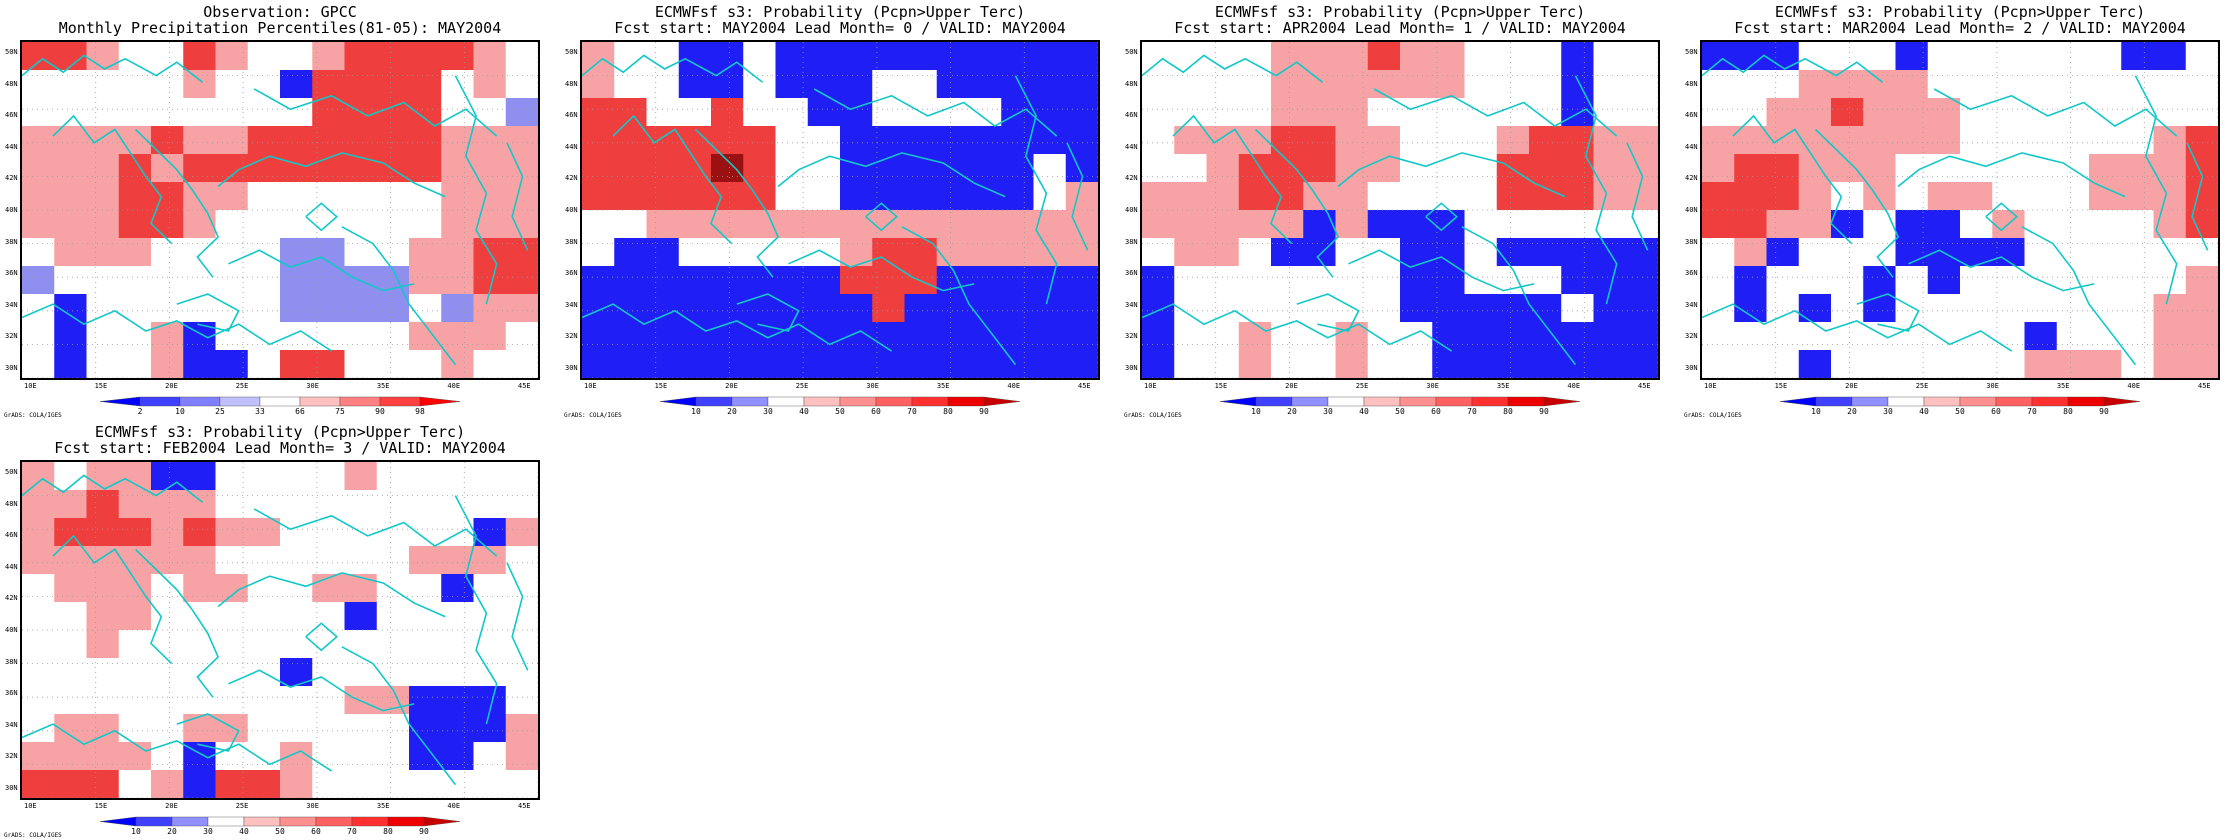 This screenshot has width=2240, height=840. What do you see at coordinates (2063, 386) in the screenshot?
I see `lon-label: 35E` at bounding box center [2063, 386].